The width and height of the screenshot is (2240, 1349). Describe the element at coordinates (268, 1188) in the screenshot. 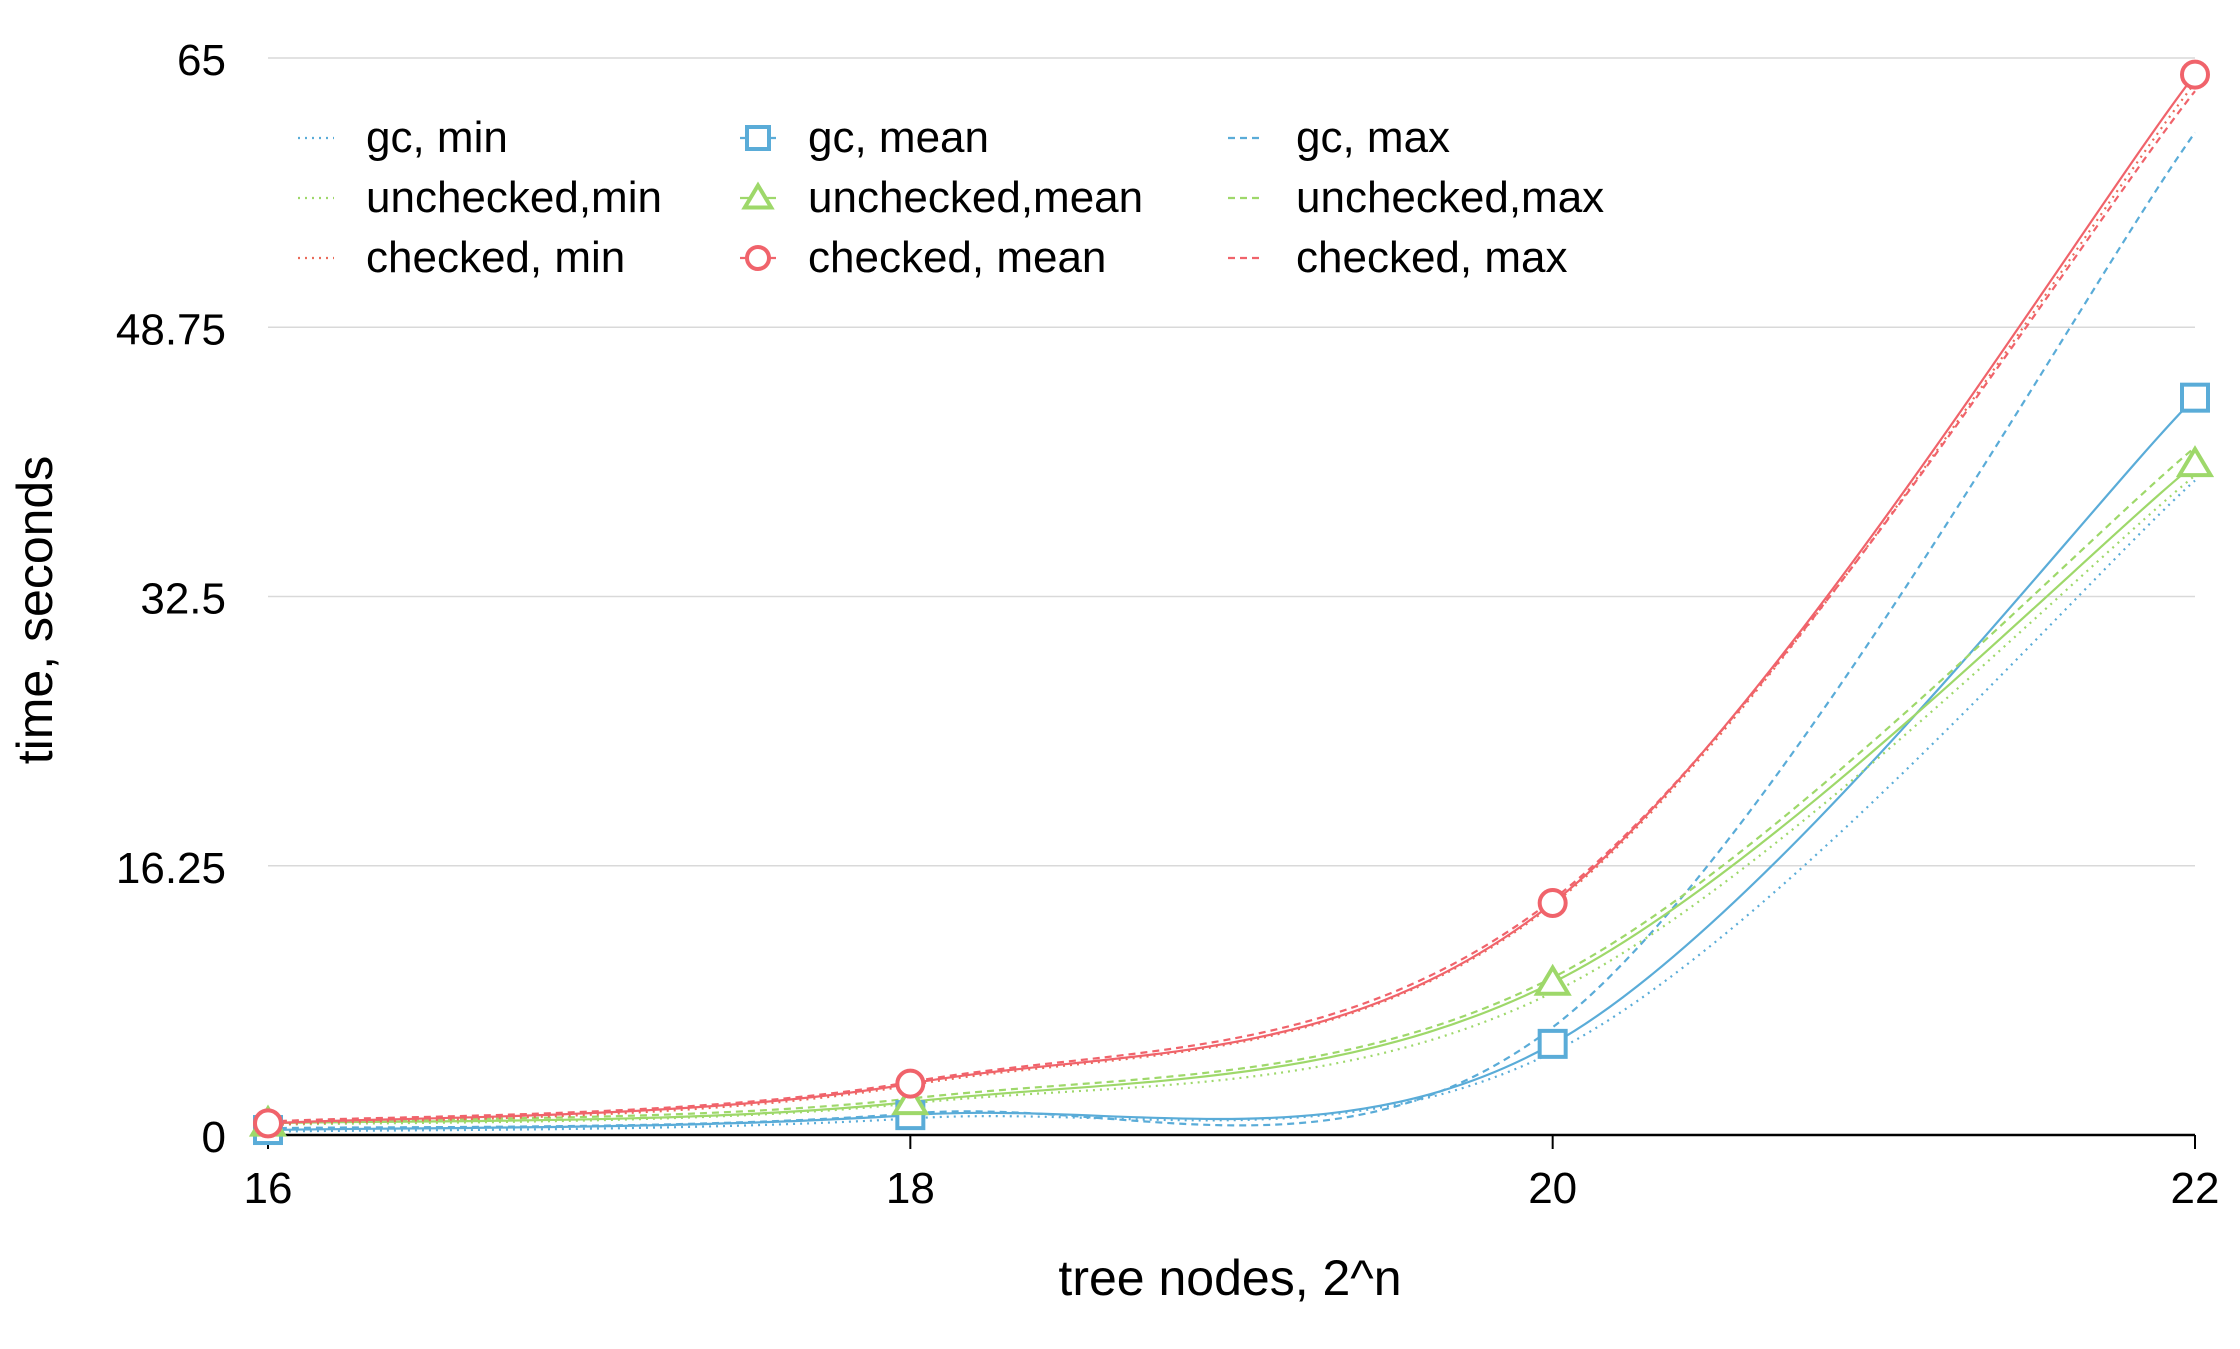

I see `x-tick-label: 16` at that location.